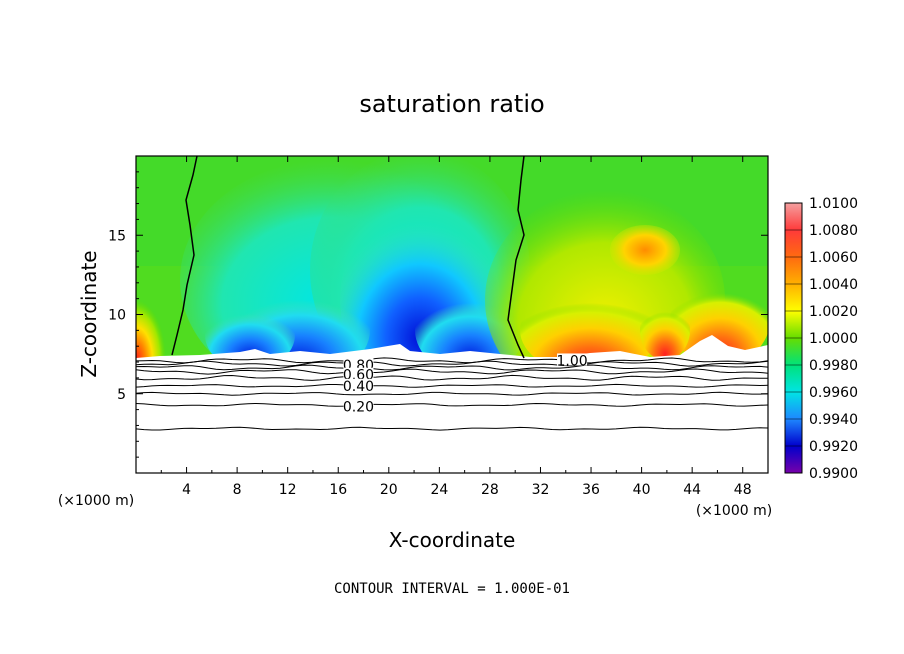 This screenshot has width=904, height=654. Describe the element at coordinates (288, 490) in the screenshot. I see `x-tick-label: 12` at that location.